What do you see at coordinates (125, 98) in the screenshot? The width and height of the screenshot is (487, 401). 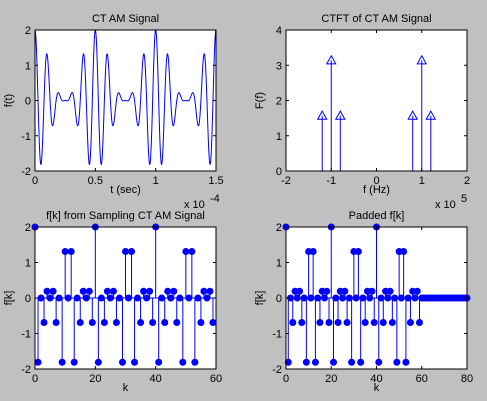 I see `plot-area` at bounding box center [125, 98].